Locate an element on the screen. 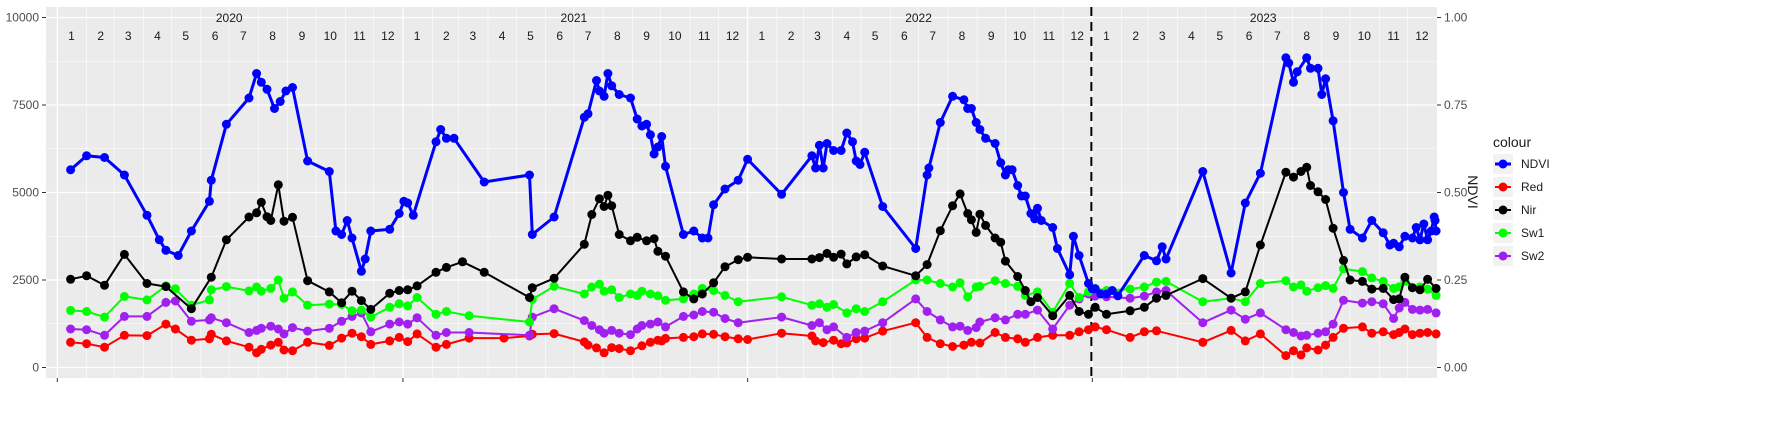 Image resolution: width=1773 pixels, height=442 pixels. y2-tick-label: 0.00 is located at coordinates (1456, 368).